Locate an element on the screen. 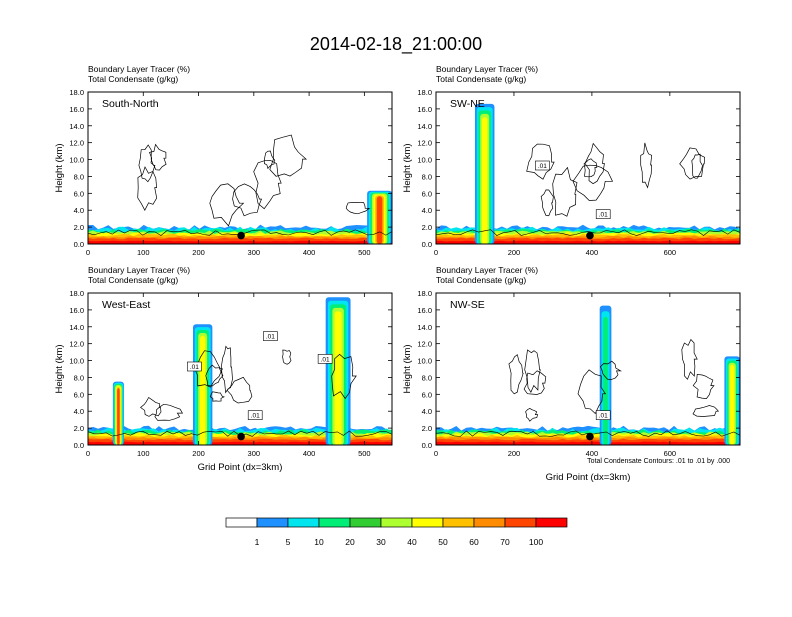 Image resolution: width=792 pixels, height=617 pixels. low-level-contour is located at coordinates (588, 232).